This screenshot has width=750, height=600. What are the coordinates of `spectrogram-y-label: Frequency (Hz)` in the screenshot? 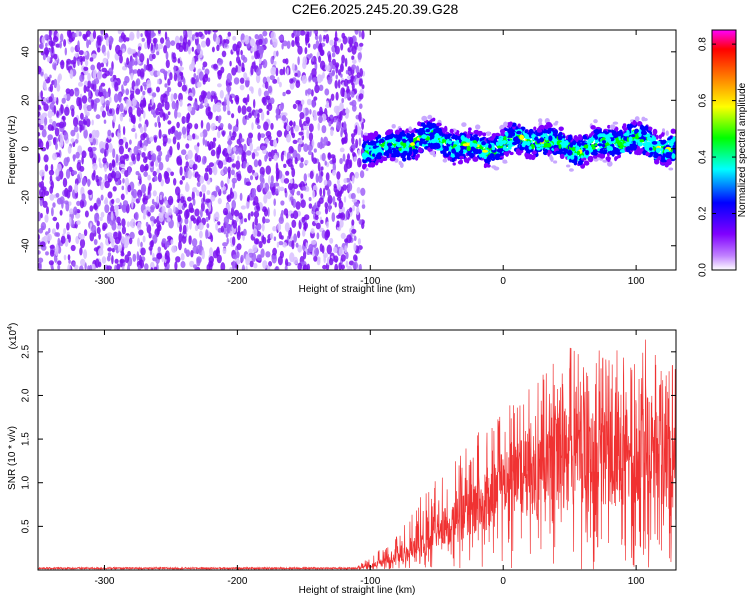 It's located at (12, 150).